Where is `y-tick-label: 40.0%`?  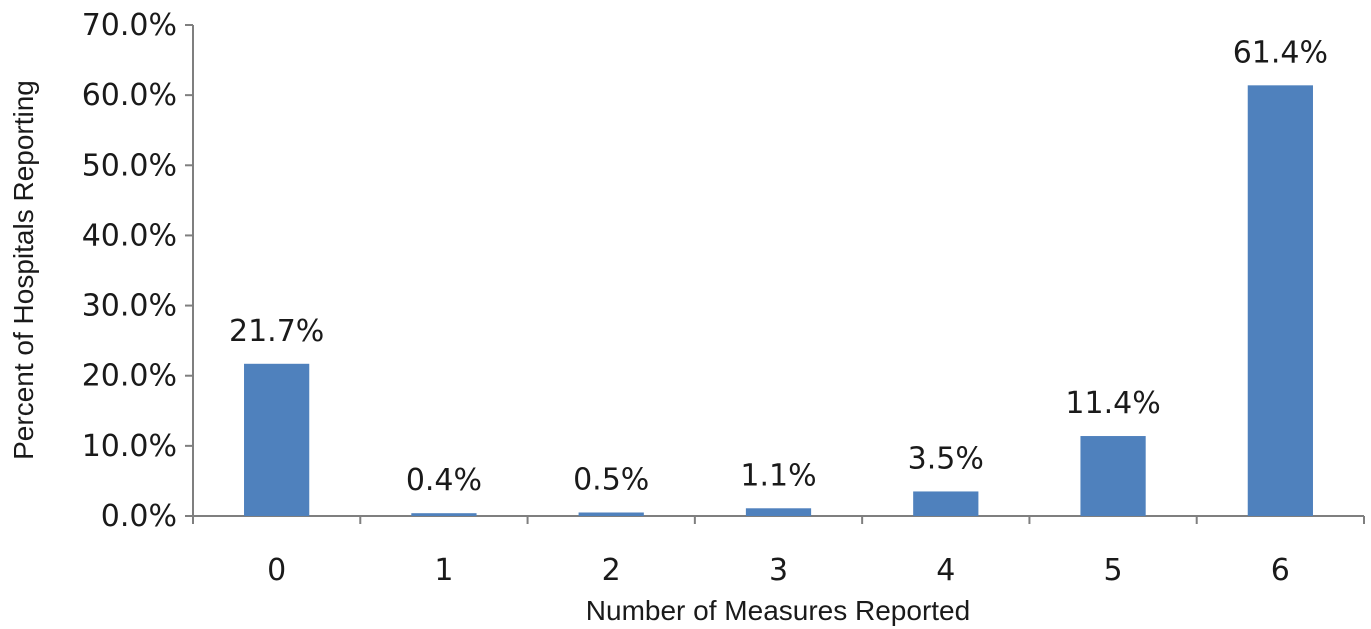
y-tick-label: 40.0% is located at coordinates (129, 235).